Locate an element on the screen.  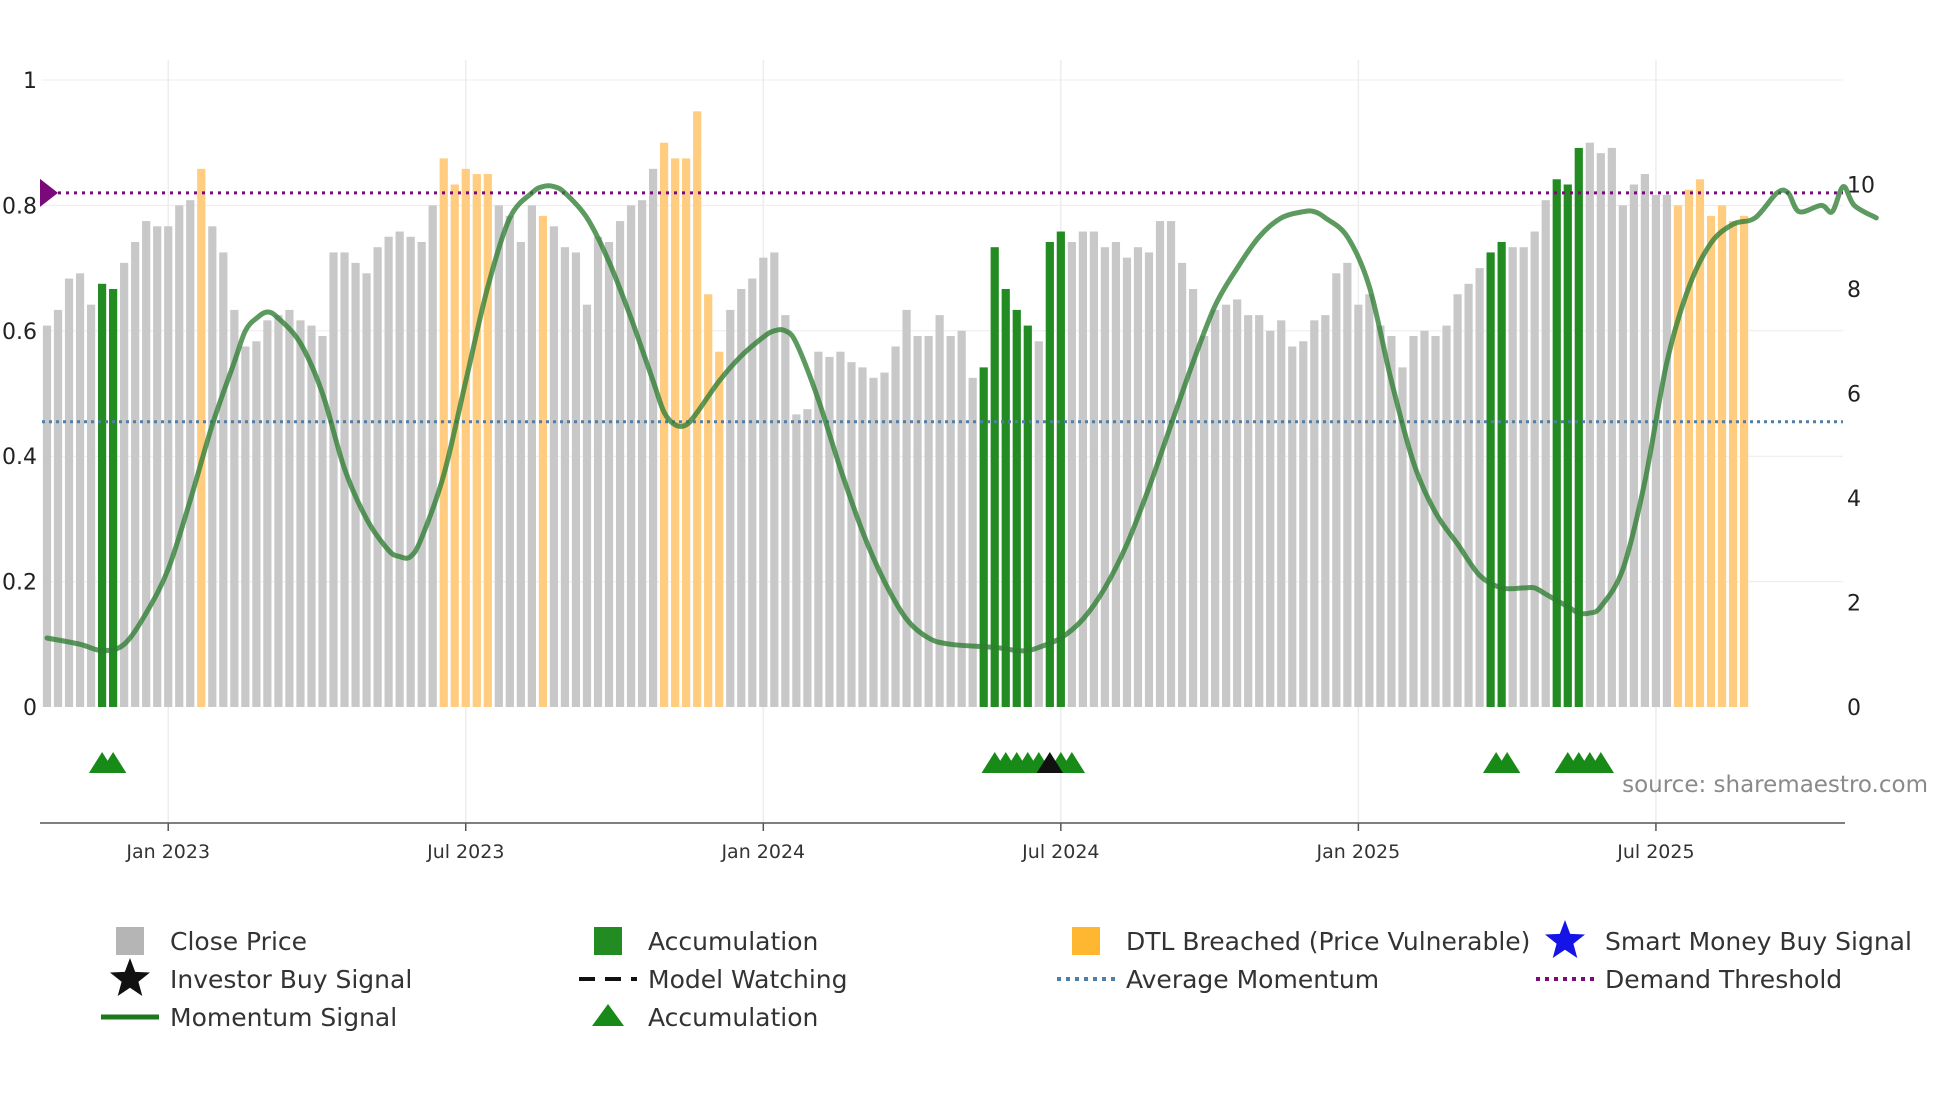
investor-buy-marker is located at coordinates (1050, 762).